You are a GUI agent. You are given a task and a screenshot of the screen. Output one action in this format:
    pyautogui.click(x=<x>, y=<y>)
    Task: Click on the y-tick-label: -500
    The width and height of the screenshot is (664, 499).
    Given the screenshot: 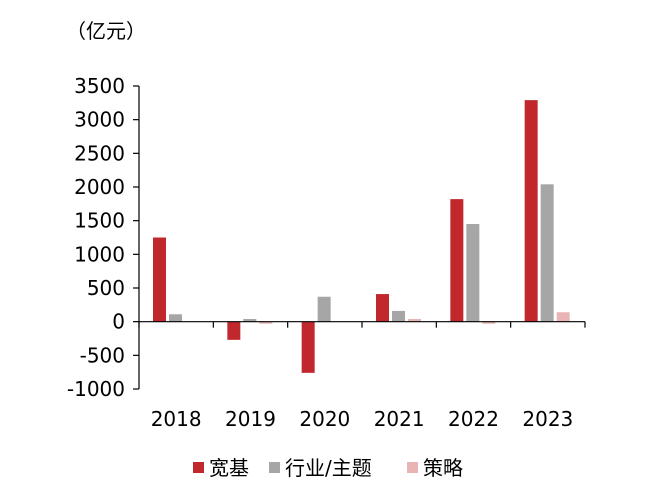 What is the action you would take?
    pyautogui.click(x=102, y=355)
    